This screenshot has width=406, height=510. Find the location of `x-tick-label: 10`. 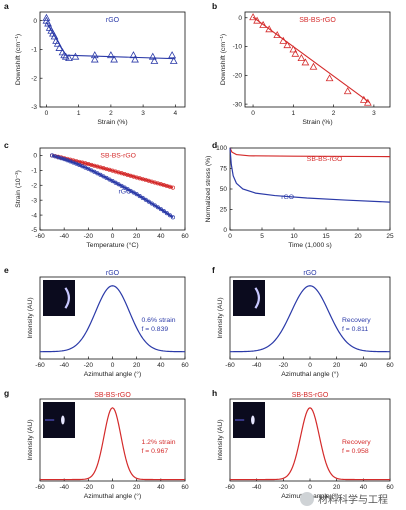

x-tick-label: 10 is located at coordinates (294, 236).